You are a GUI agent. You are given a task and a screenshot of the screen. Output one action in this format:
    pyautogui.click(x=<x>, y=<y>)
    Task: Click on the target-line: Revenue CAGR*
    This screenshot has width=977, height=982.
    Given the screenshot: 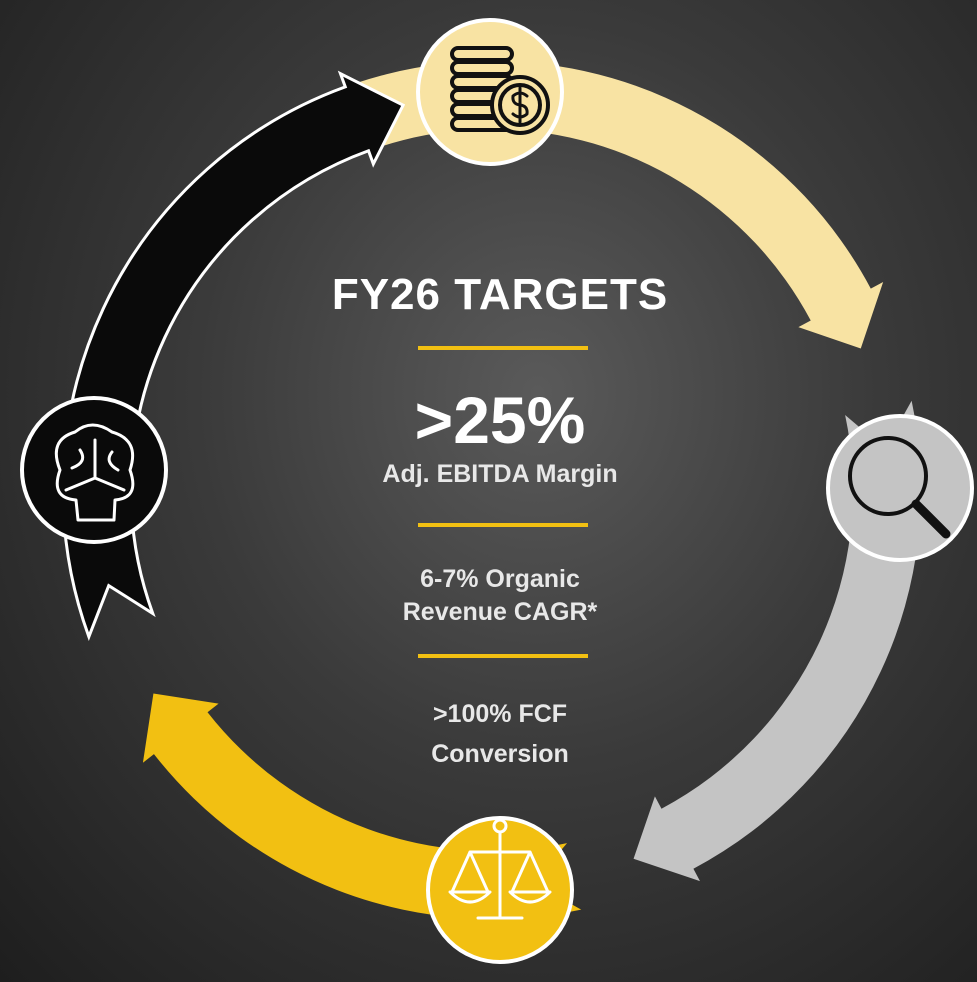 What is the action you would take?
    pyautogui.click(x=500, y=612)
    